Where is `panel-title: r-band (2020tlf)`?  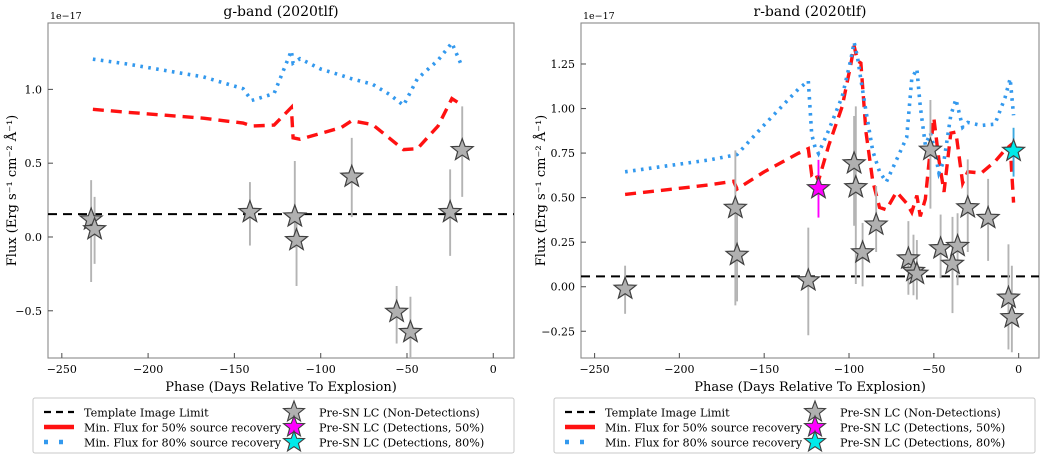
panel-title: r-band (2020tlf) is located at coordinates (810, 12).